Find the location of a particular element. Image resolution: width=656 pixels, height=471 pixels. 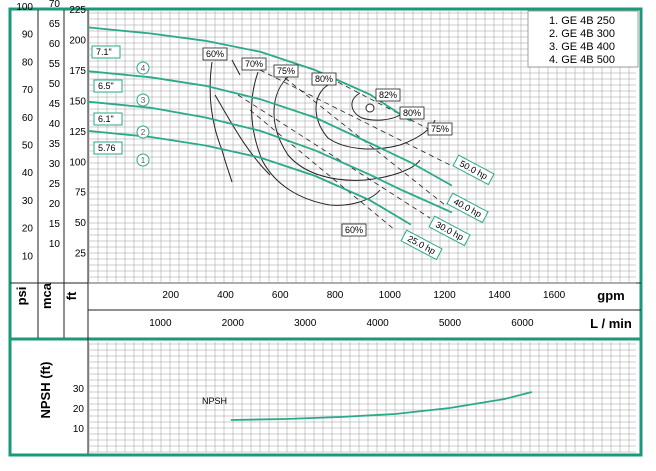

mca-tick-label: 20 is located at coordinates (55, 204).